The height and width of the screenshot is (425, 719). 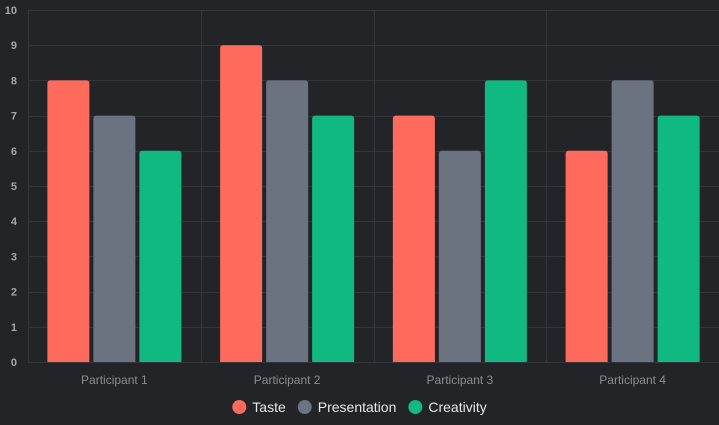 What do you see at coordinates (287, 380) in the screenshot?
I see `x-tick-label: Participant 2` at bounding box center [287, 380].